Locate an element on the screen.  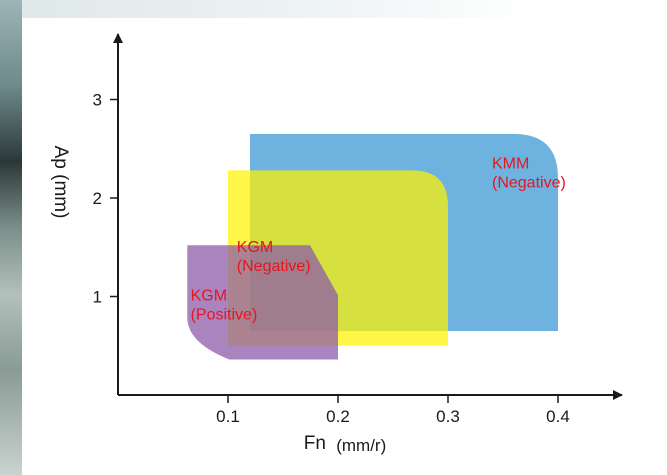
region-label: KGM (Negative) is located at coordinates (274, 257).